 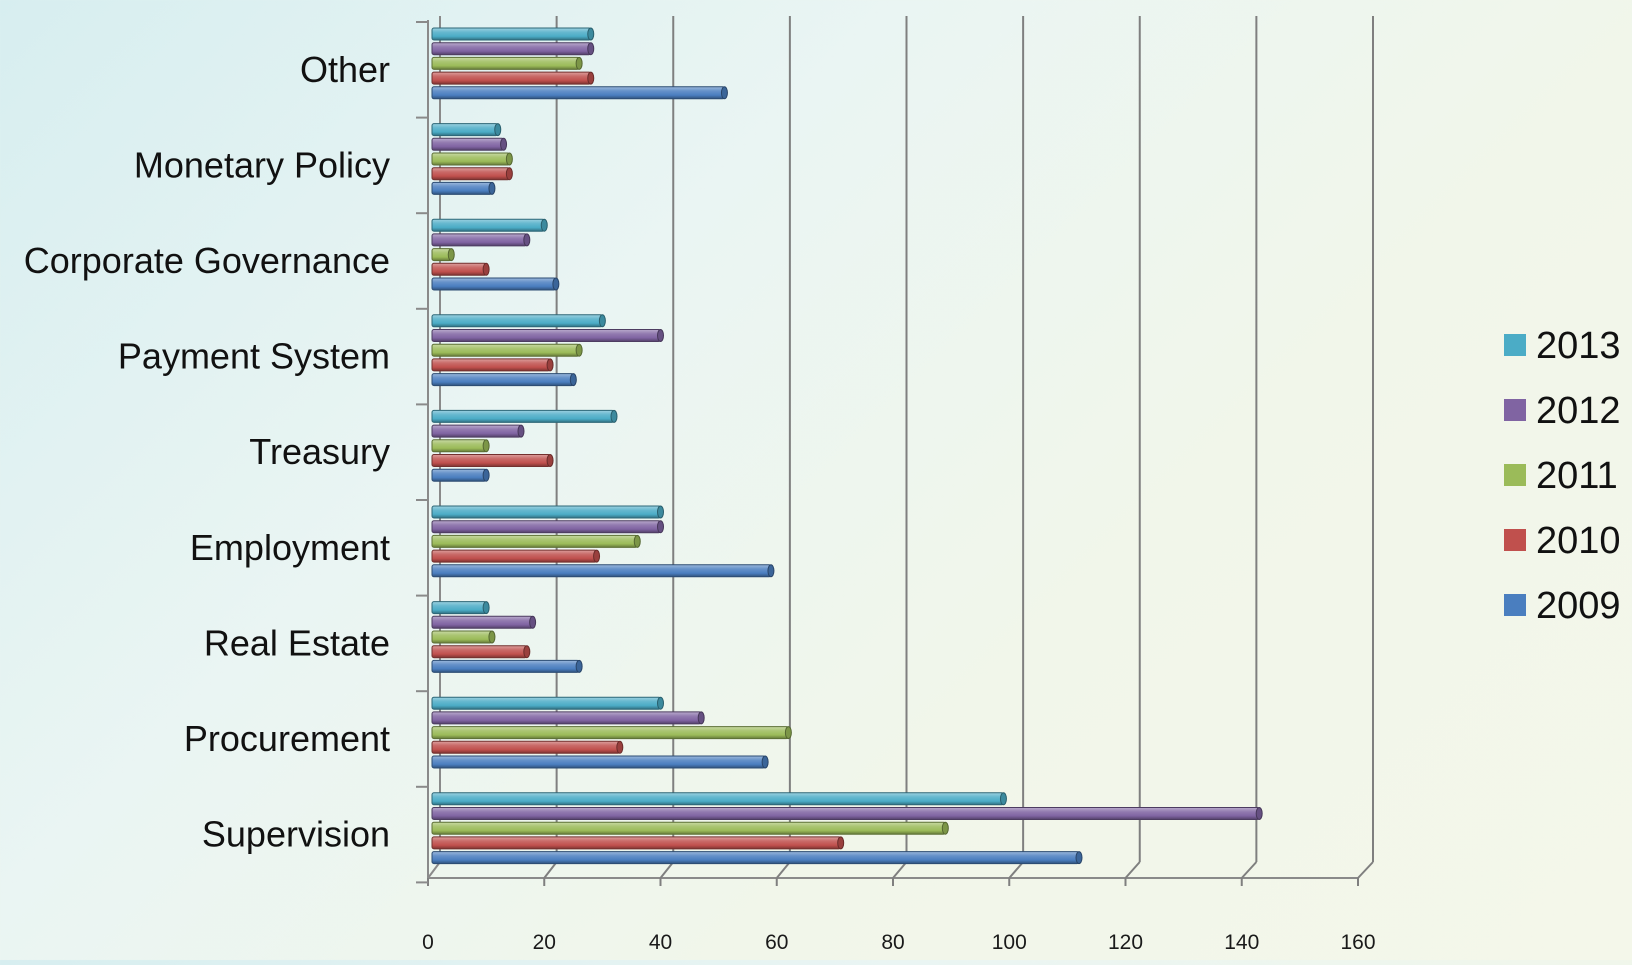 I want to click on floor-edge, so click(x=434, y=870).